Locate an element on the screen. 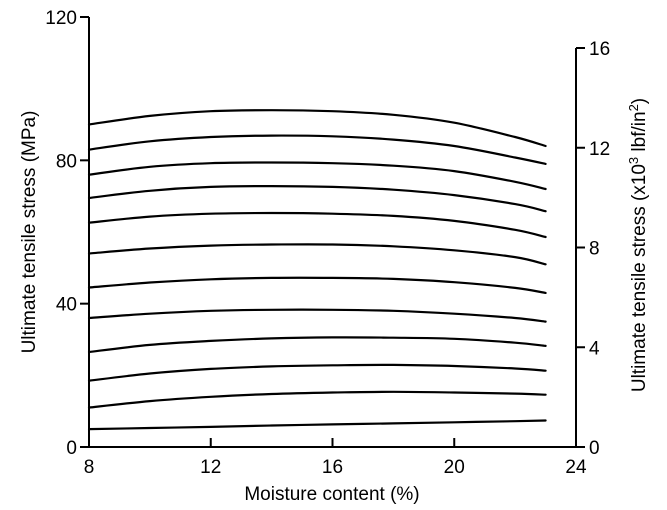 This screenshot has height=510, width=667. y-tick-label: 80 is located at coordinates (66, 161).